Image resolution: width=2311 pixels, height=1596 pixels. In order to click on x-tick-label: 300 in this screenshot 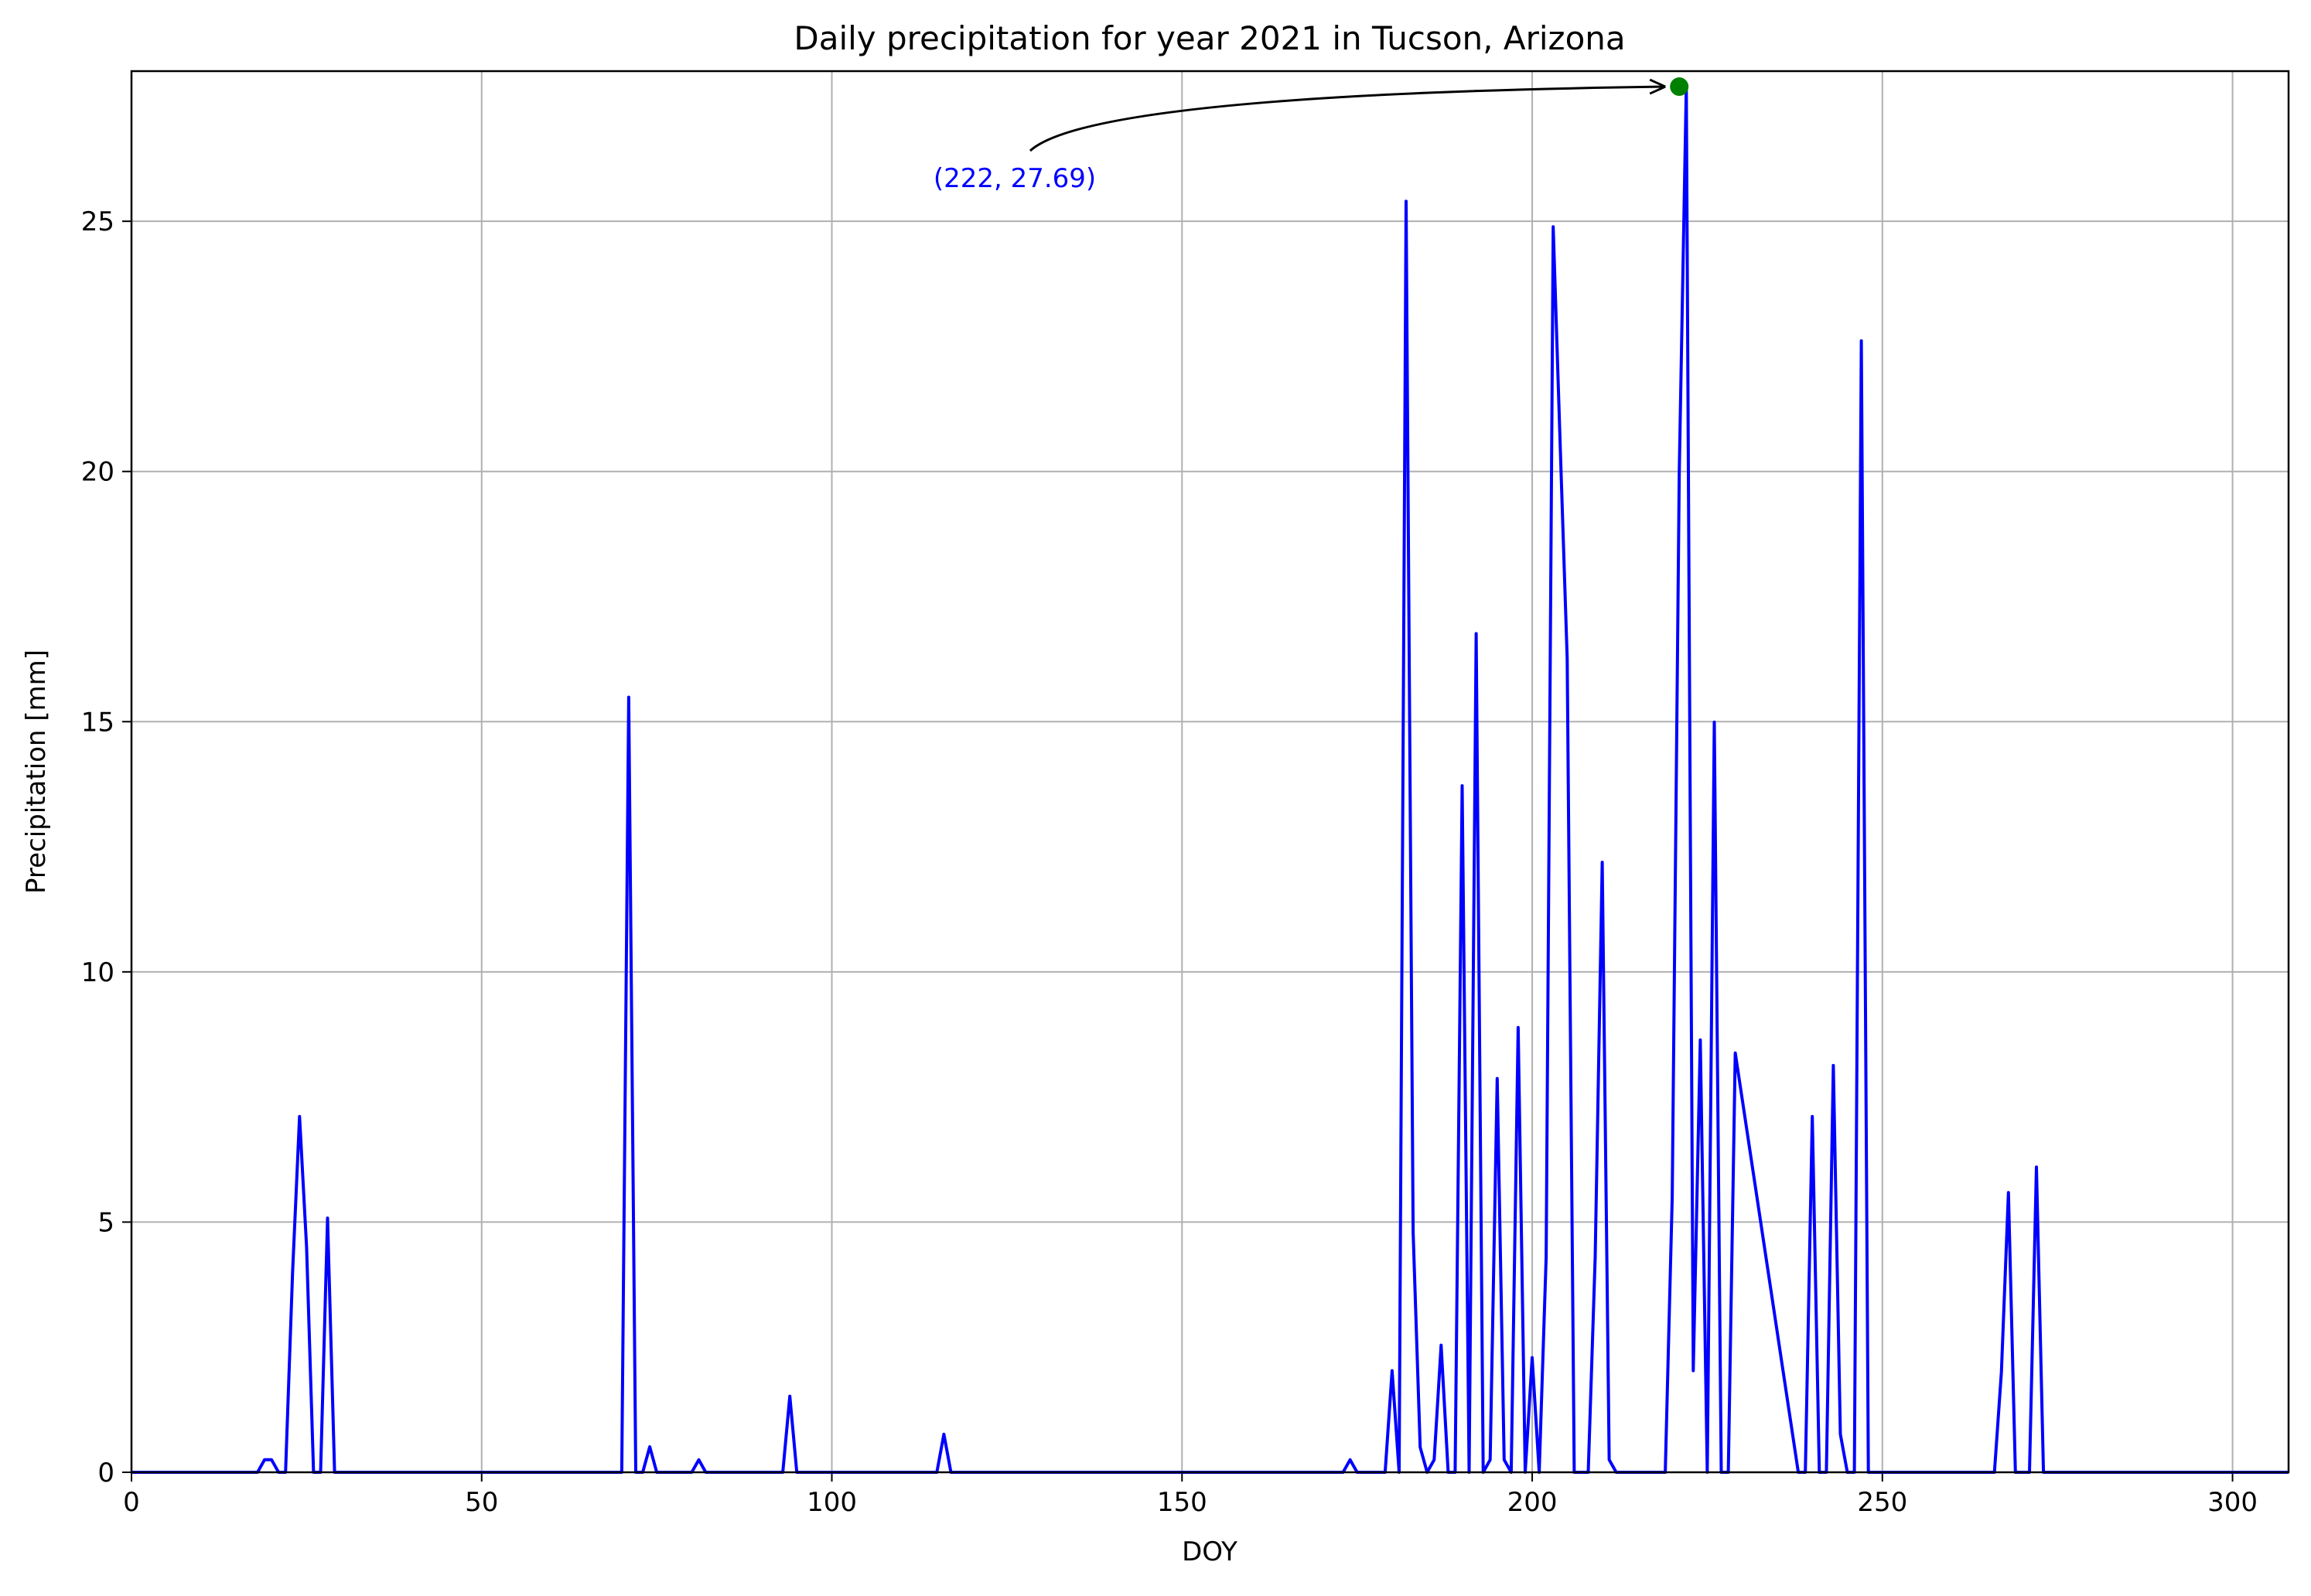, I will do `click(2232, 1502)`.